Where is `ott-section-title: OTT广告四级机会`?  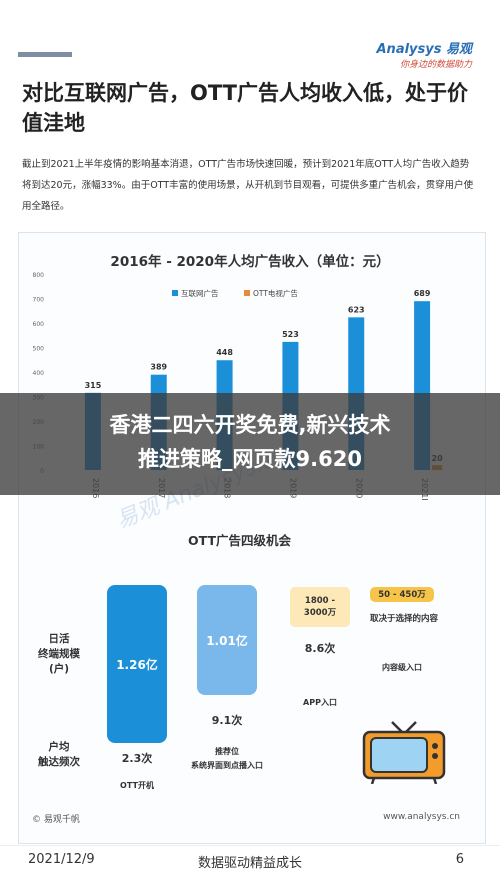 ott-section-title: OTT广告四级机会 is located at coordinates (239, 540).